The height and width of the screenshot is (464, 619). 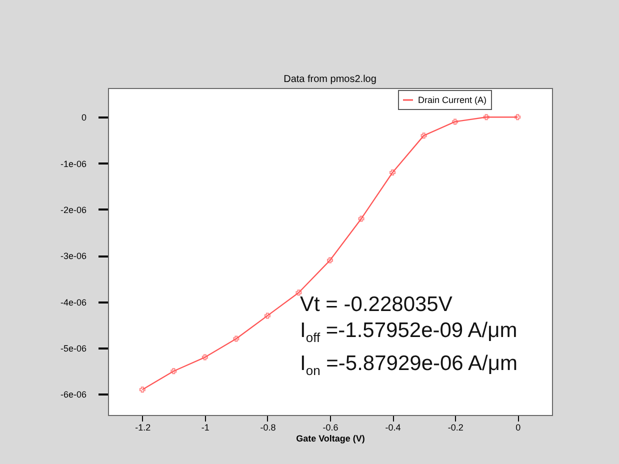 What do you see at coordinates (377, 305) in the screenshot?
I see `annotation: Vt = -0.228035V` at bounding box center [377, 305].